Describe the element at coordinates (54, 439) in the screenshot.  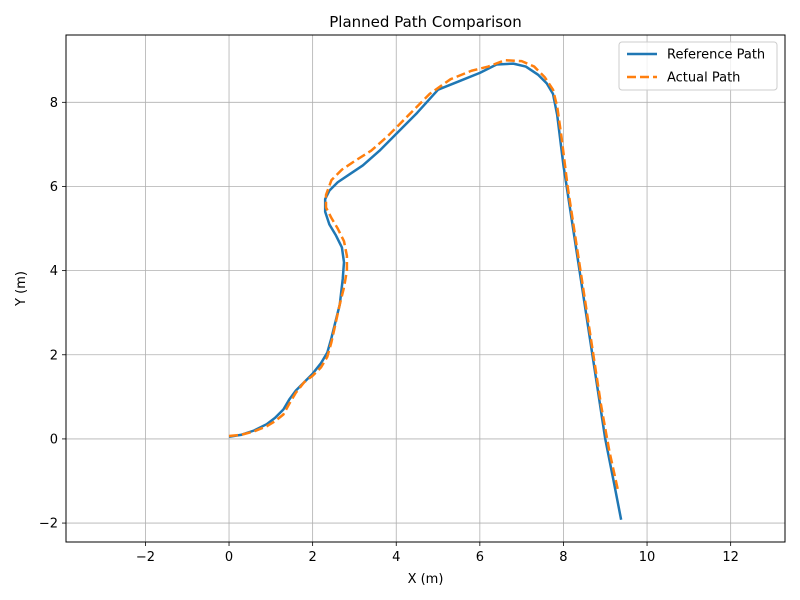
I see `y-tick-label: 0` at that location.